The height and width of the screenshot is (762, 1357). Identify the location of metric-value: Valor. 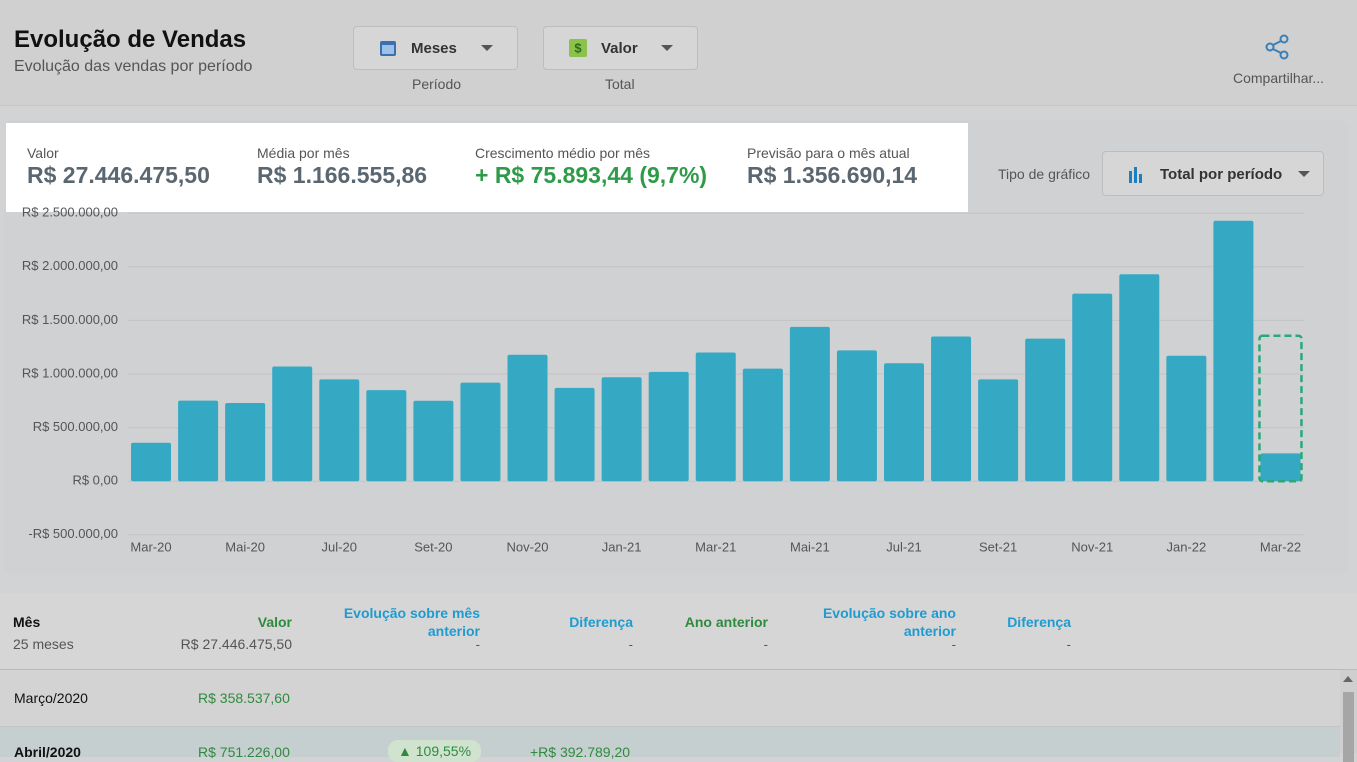
(619, 48).